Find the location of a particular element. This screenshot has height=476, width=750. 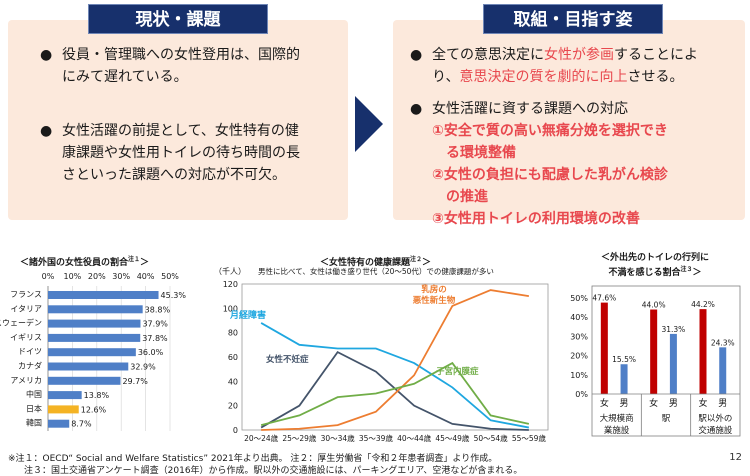

chart3-group-label: 業施設 is located at coordinates (617, 430).